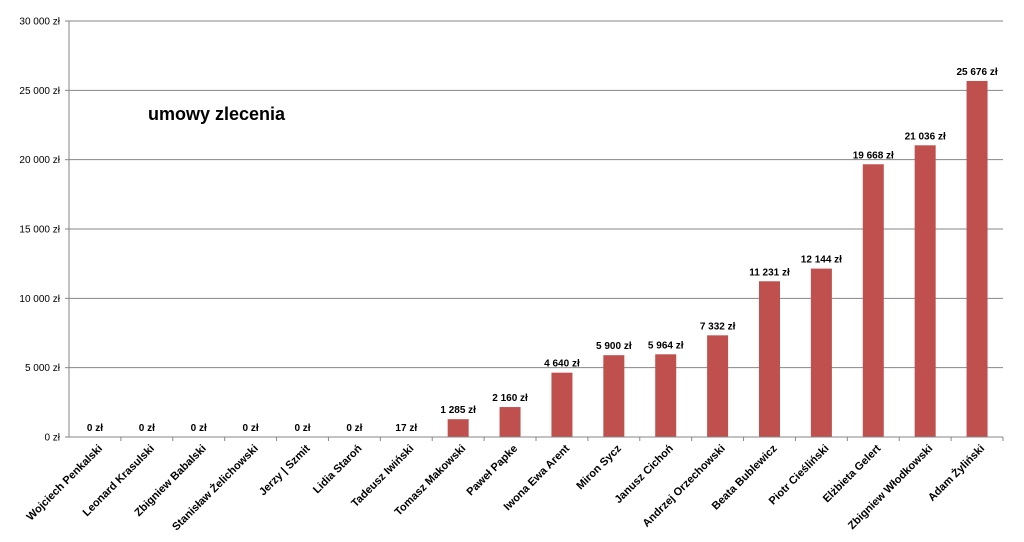 This screenshot has height=542, width=1024. What do you see at coordinates (217, 114) in the screenshot?
I see `chart-title: umowy zlecenia` at bounding box center [217, 114].